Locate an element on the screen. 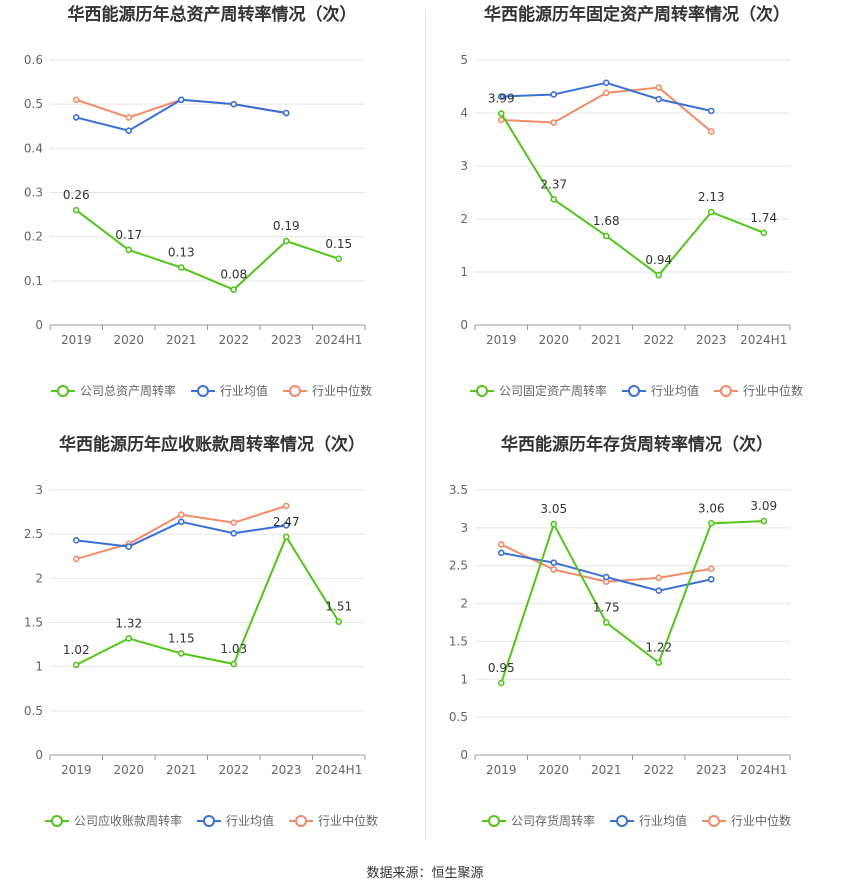  y-tick-label: 0.2 is located at coordinates (33, 237).